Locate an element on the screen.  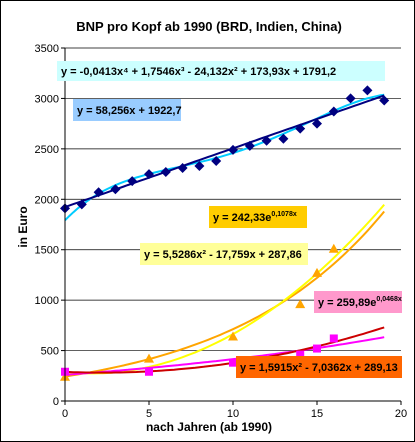
y-tick-label: 1000 is located at coordinates (47, 301).